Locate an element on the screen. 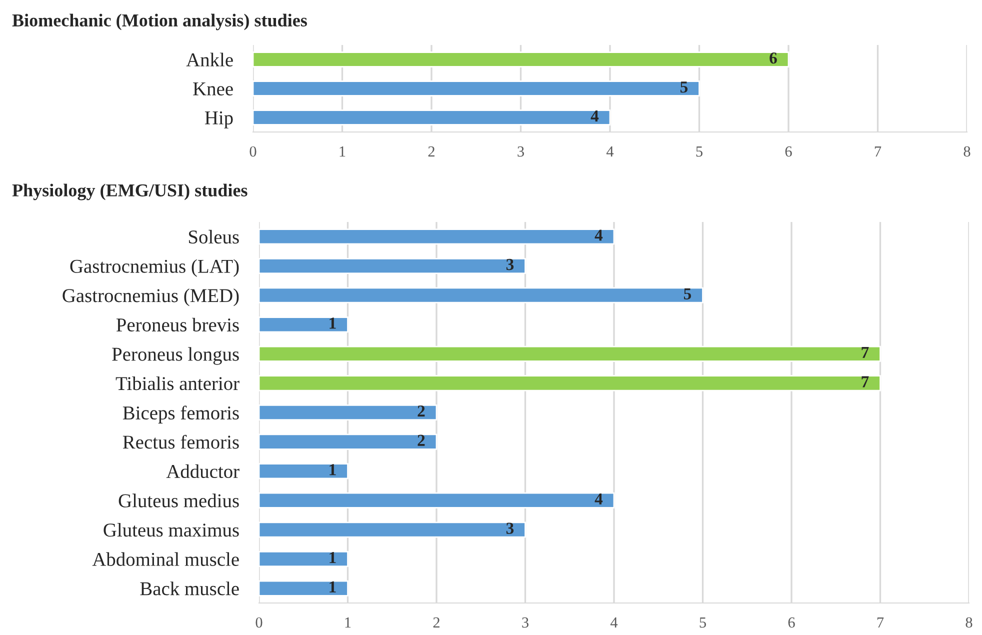 This screenshot has width=982, height=635. y-tick-label: Gastrocnemius (MED) is located at coordinates (150, 297).